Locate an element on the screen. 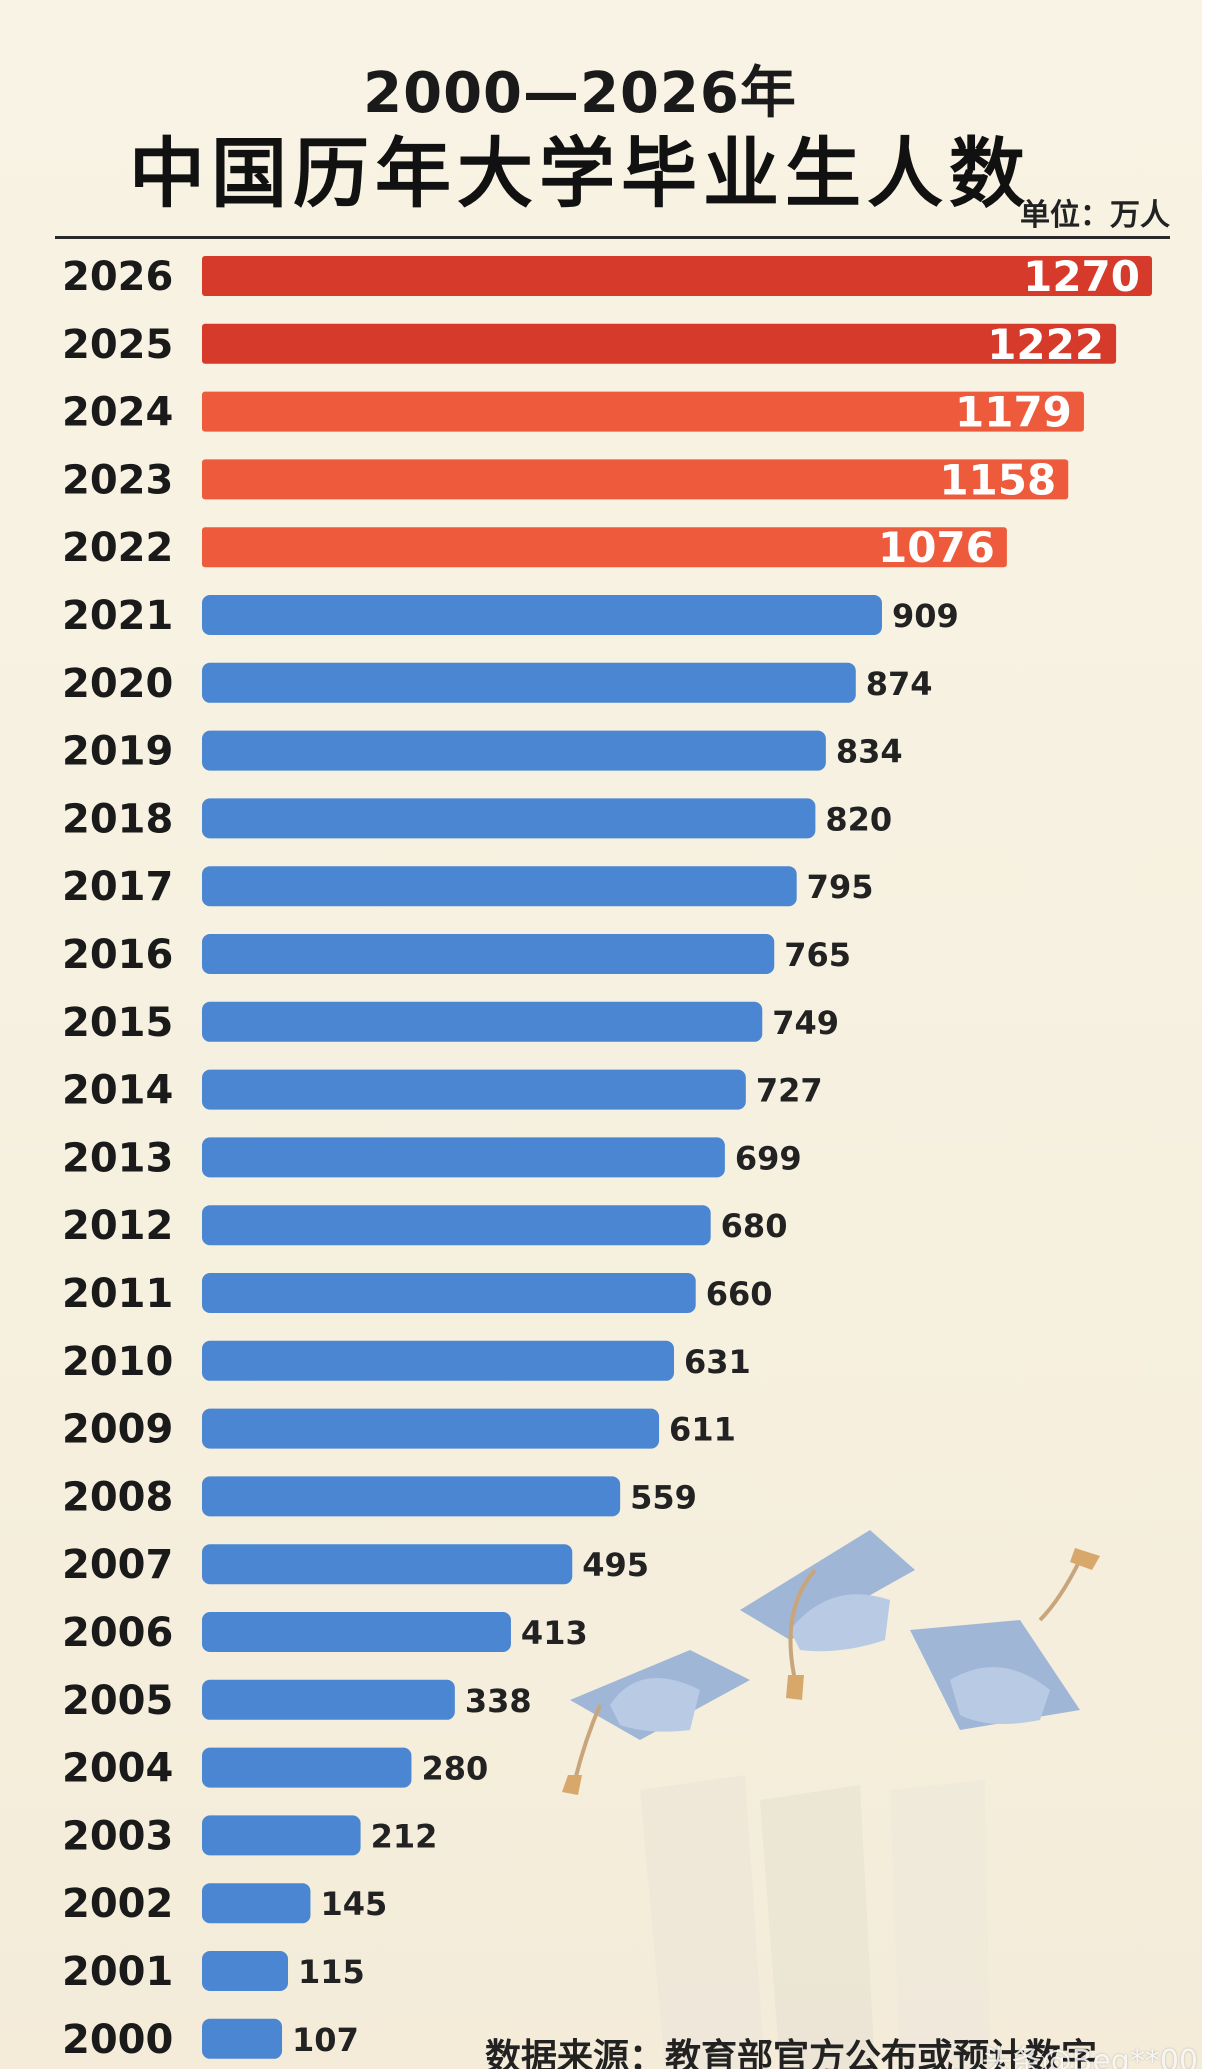  value-label-2026: 1270 is located at coordinates (1081, 276).